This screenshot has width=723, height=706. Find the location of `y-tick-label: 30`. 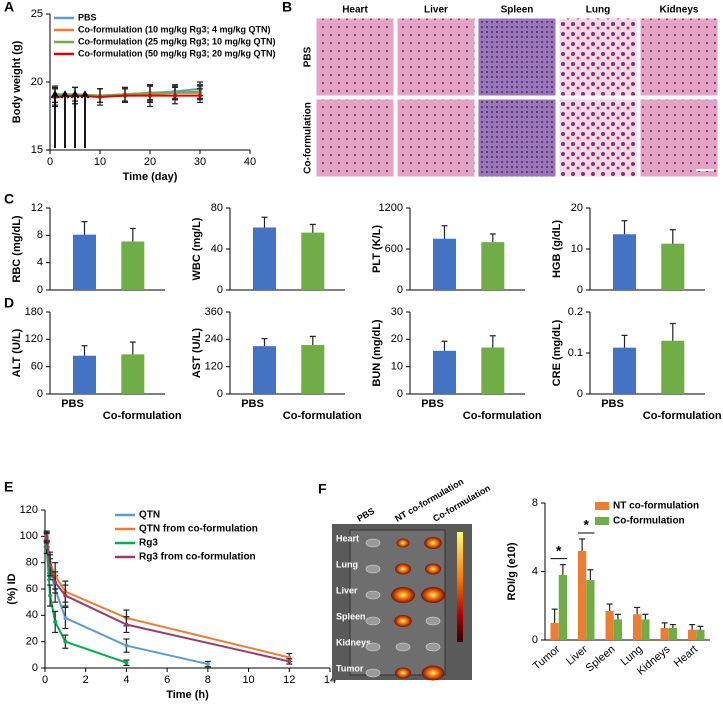

y-tick-label: 30 is located at coordinates (397, 312).